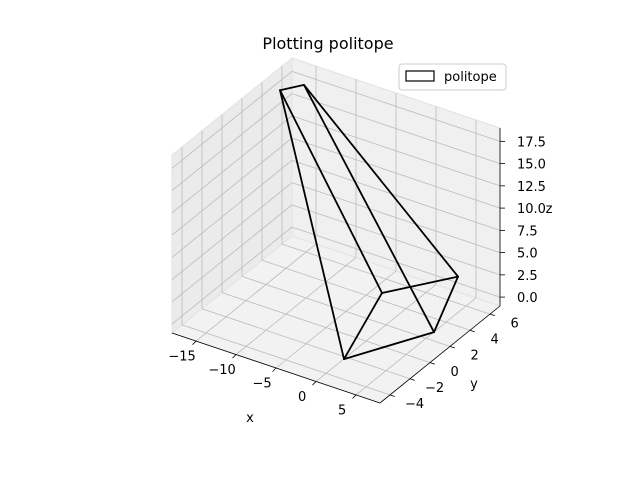 Image resolution: width=640 pixels, height=480 pixels. Describe the element at coordinates (440, 354) in the screenshot. I see `y-axis-line` at that location.